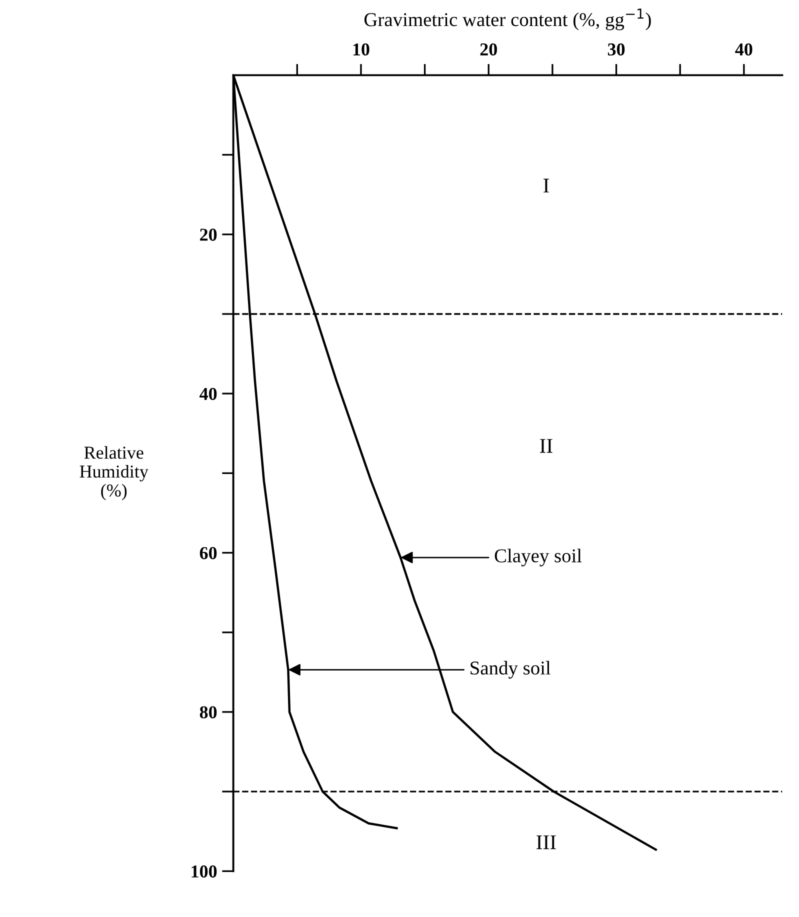  Describe the element at coordinates (208, 234) in the screenshot. I see `y-tick-label: 20` at that location.